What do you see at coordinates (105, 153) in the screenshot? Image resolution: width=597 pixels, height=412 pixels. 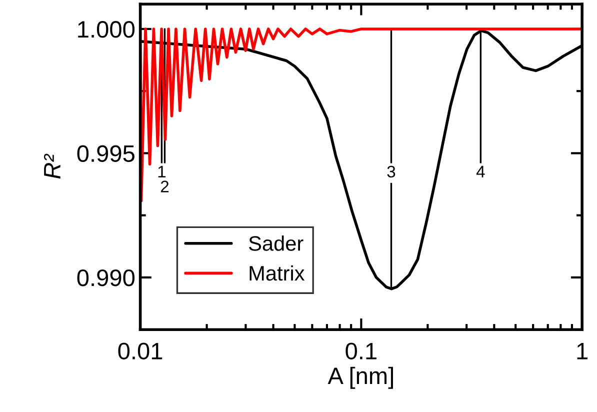 I see `y-tick-label: 0.995` at bounding box center [105, 153].